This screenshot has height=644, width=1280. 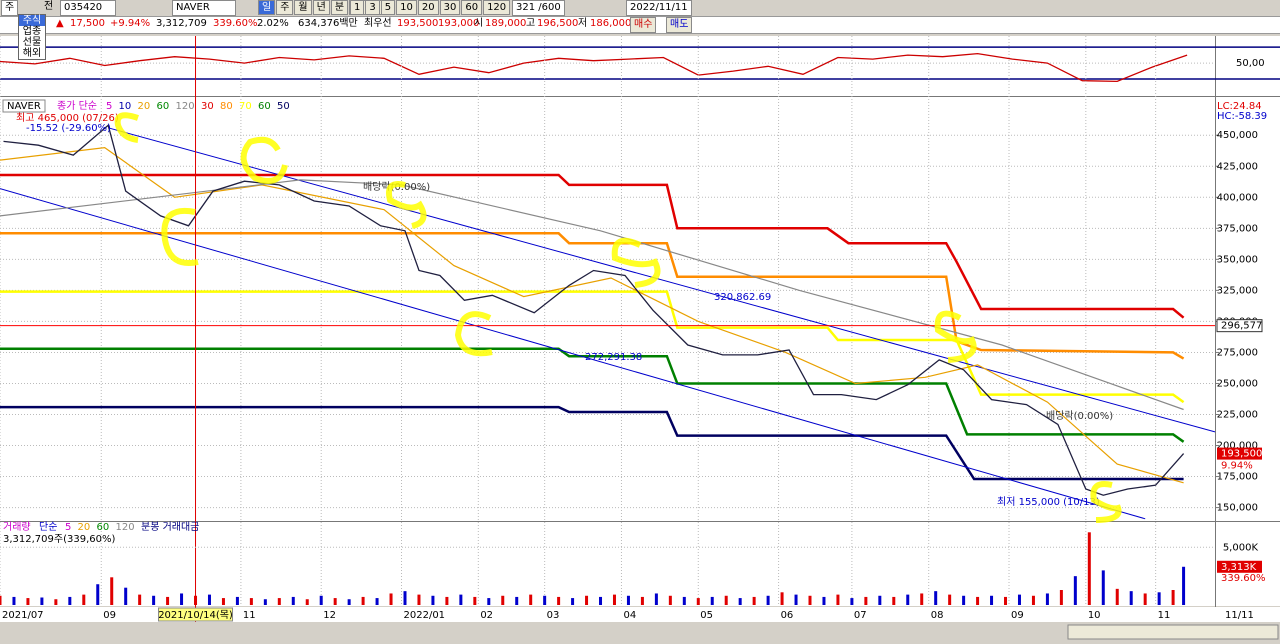 I want to click on market-select: 주, so click(x=10, y=8).